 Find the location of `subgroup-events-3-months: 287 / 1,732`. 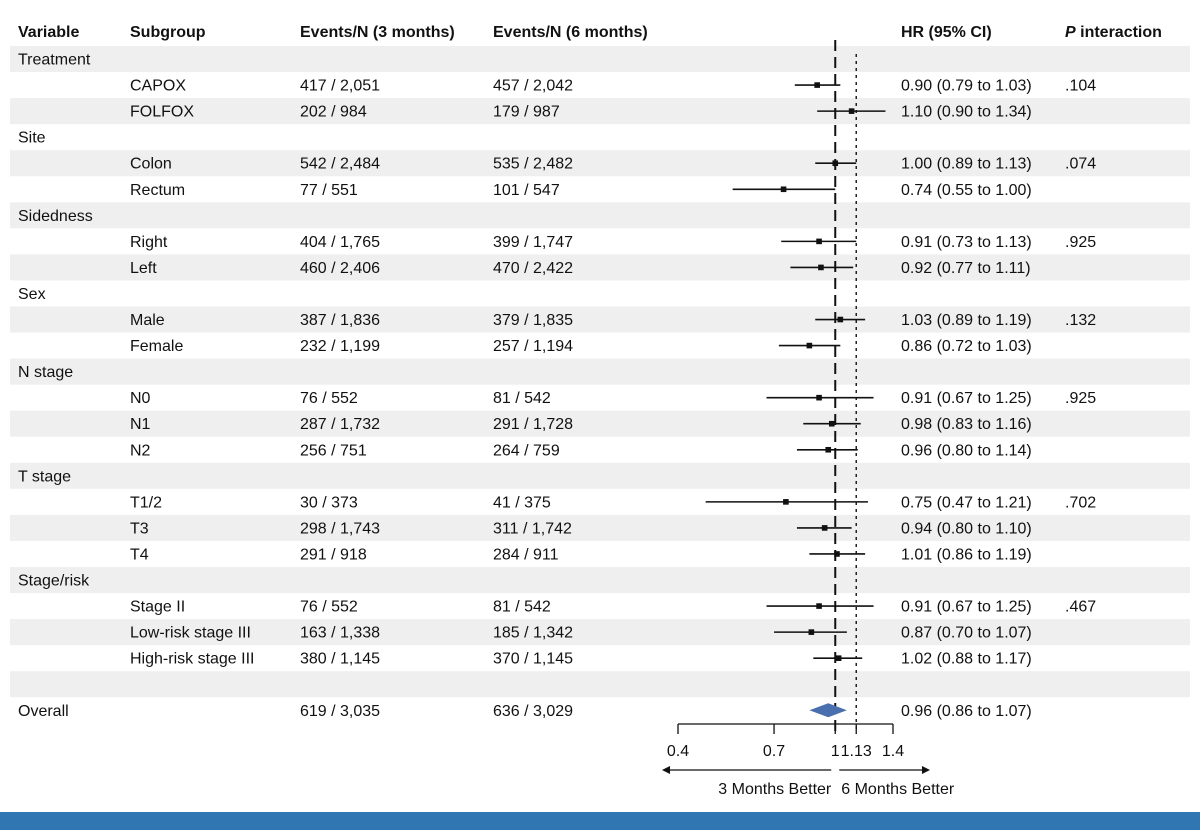

subgroup-events-3-months: 287 / 1,732 is located at coordinates (340, 424).